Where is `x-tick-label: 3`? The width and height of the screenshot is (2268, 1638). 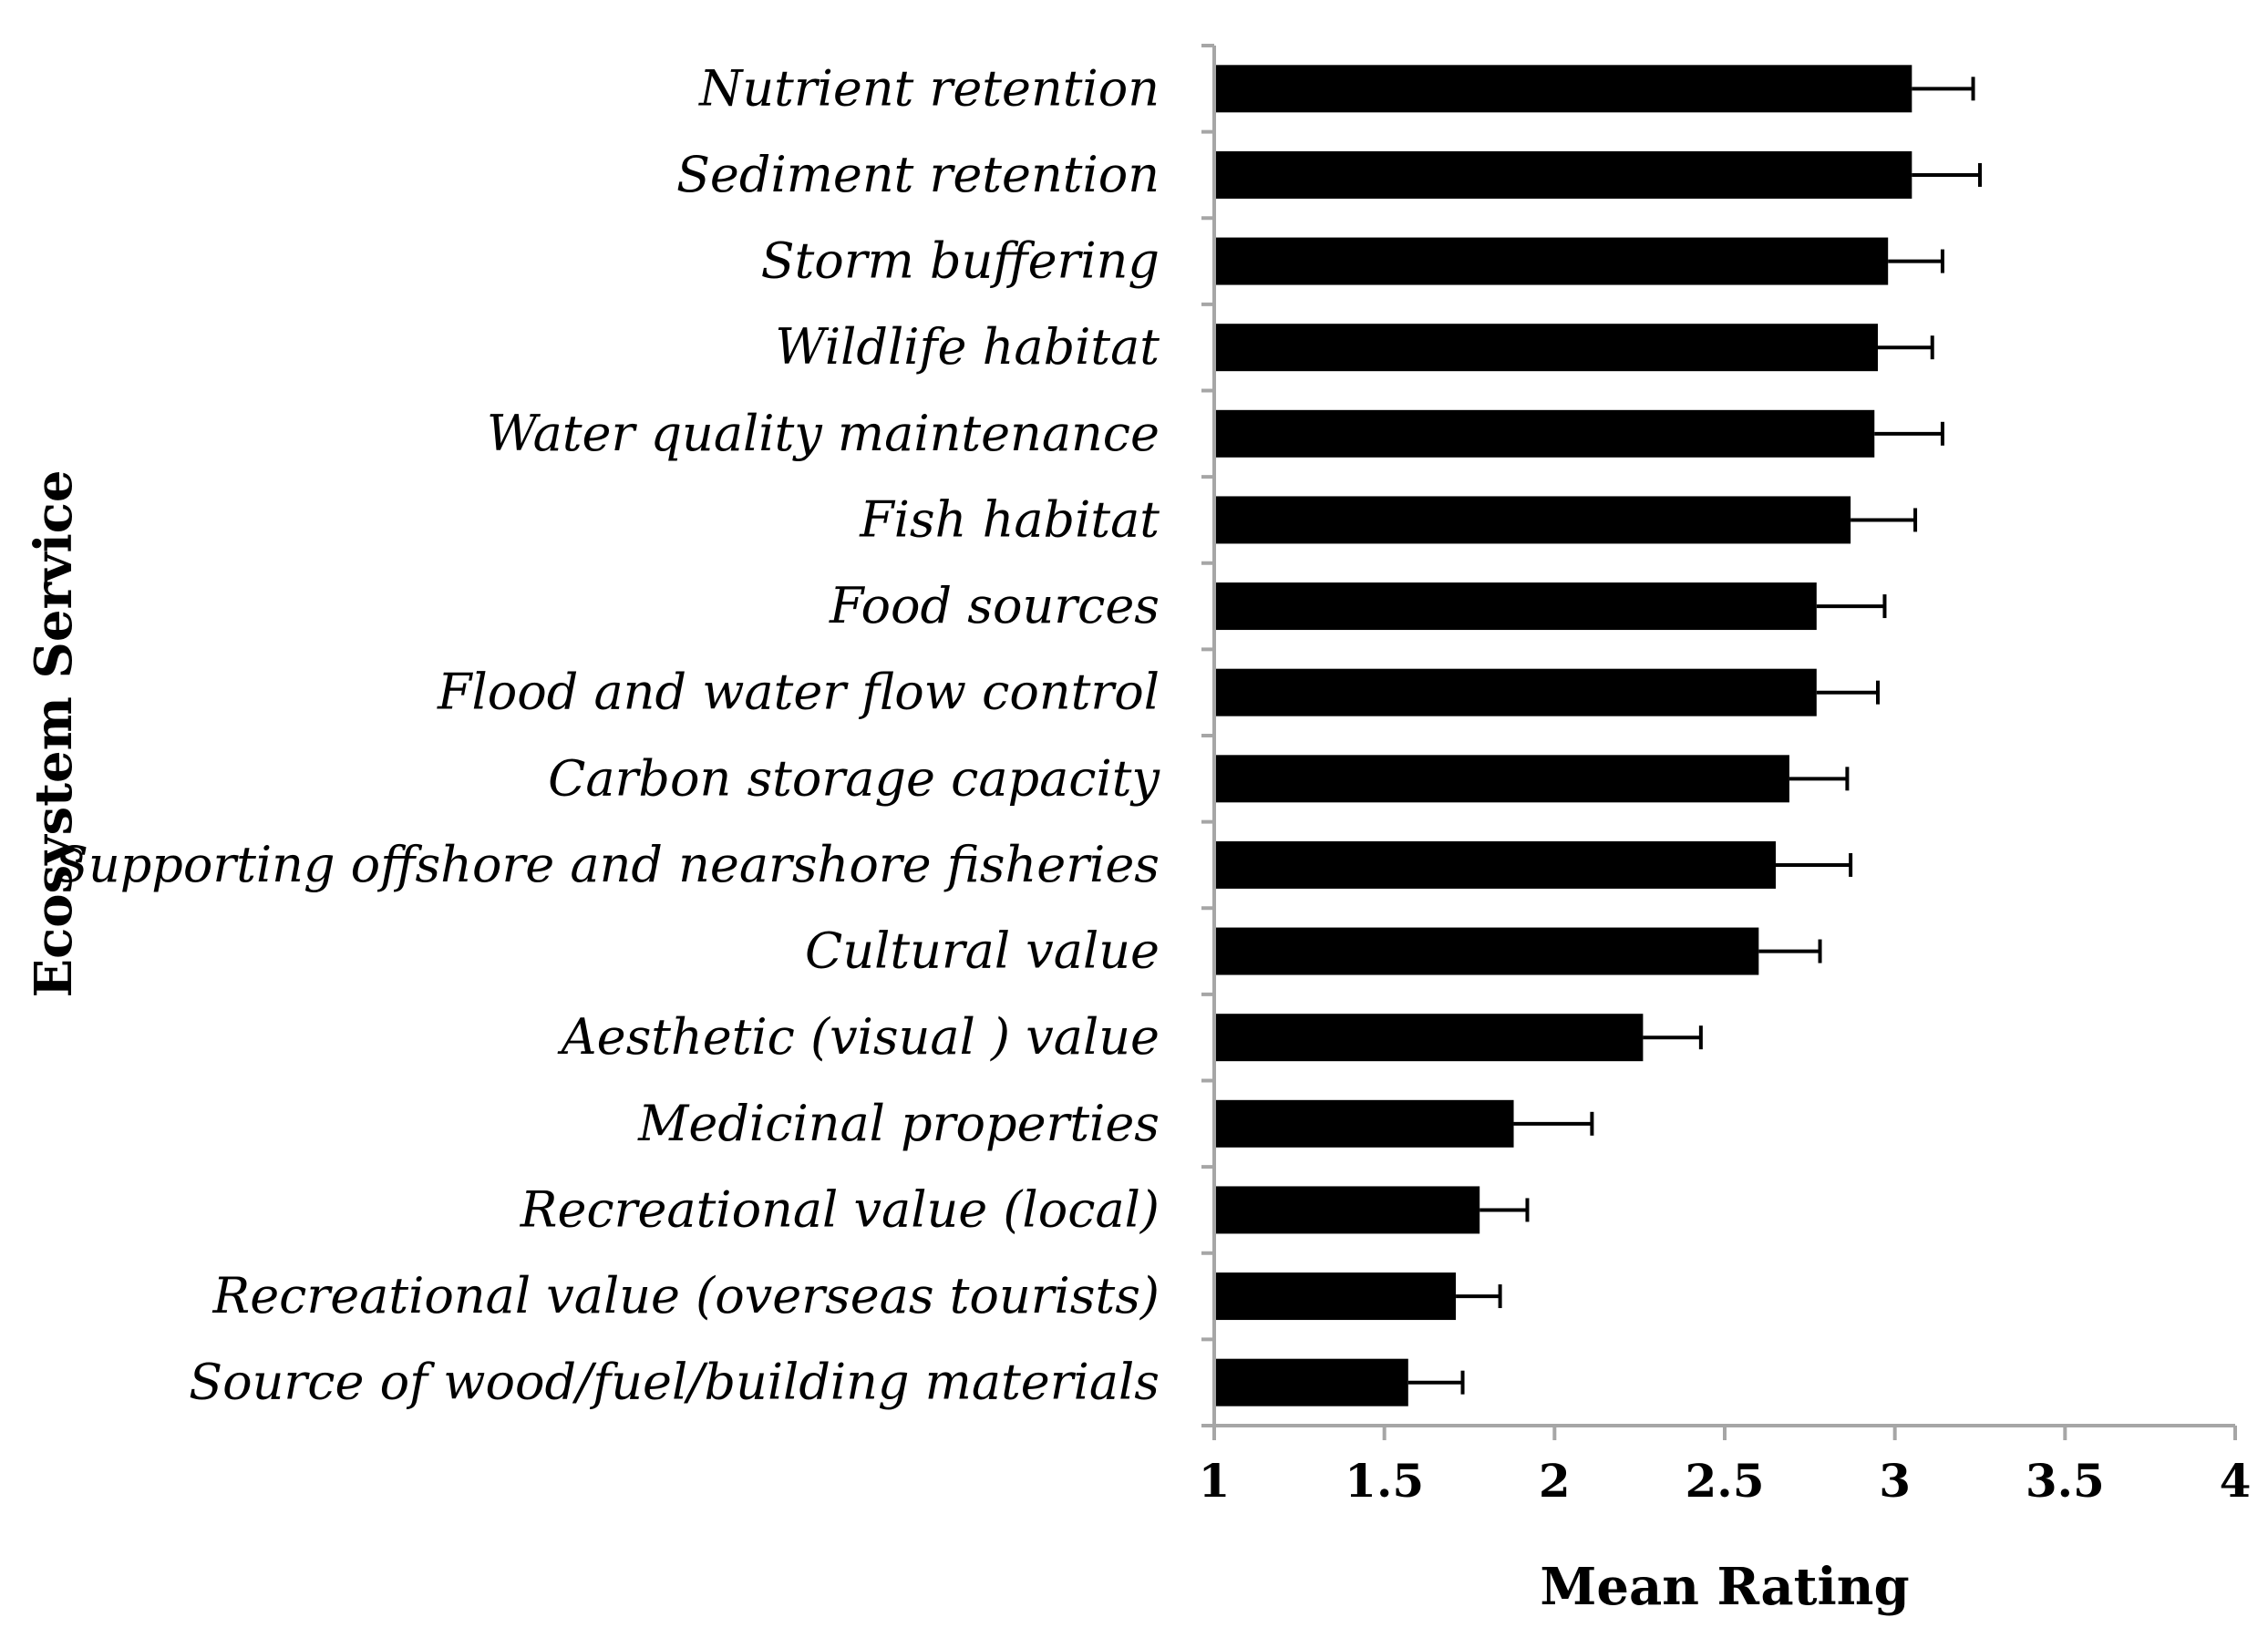 x-tick-label: 3 is located at coordinates (1895, 1481).